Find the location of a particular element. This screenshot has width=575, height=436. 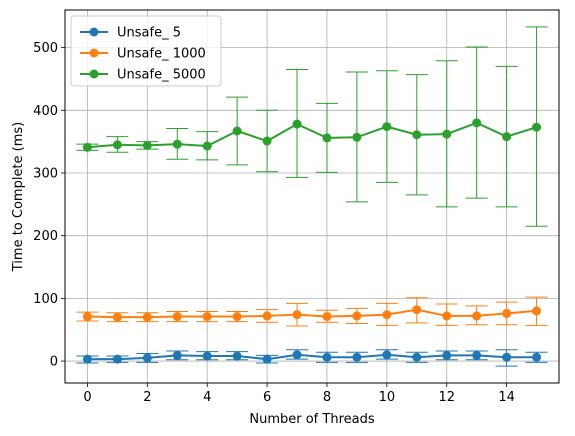

x-tick-label: 0 is located at coordinates (87, 397).